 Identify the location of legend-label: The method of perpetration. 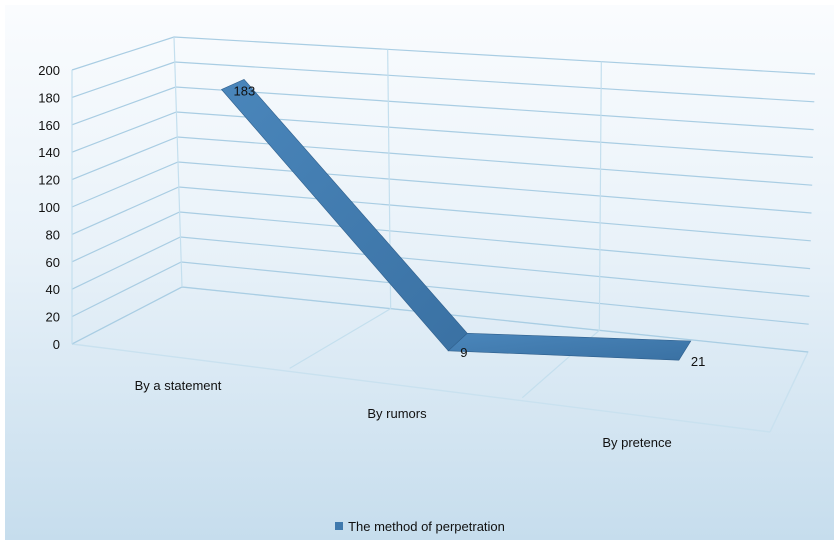
(426, 526).